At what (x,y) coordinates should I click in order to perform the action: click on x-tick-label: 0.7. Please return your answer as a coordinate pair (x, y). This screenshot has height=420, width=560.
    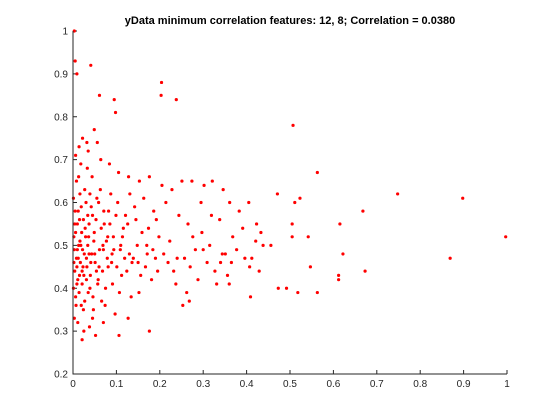
    Looking at the image, I should click on (377, 384).